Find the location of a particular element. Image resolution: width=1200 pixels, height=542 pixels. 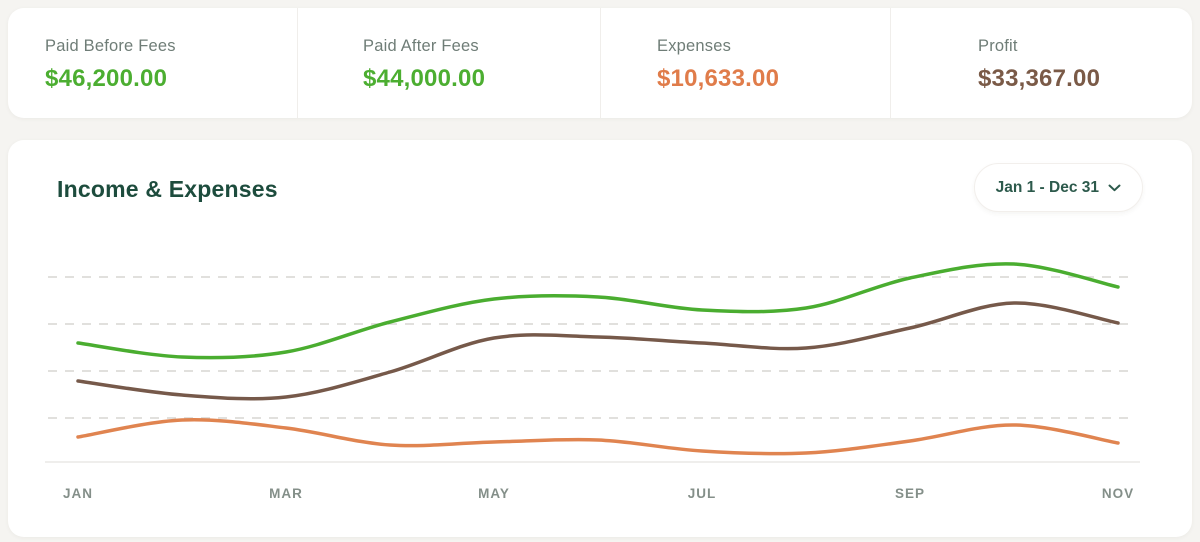

x-axis-label: SEP is located at coordinates (910, 493).